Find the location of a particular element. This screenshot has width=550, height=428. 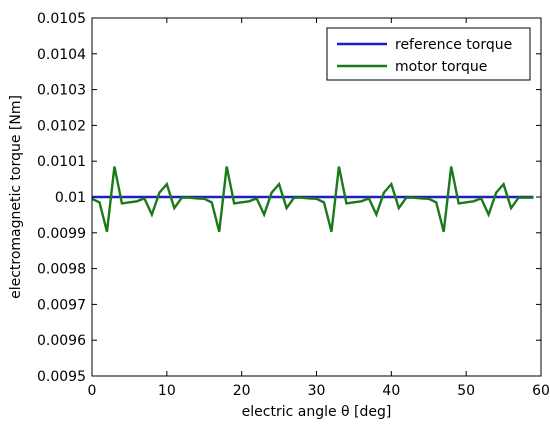

x-tick-label: 30 is located at coordinates (317, 391).